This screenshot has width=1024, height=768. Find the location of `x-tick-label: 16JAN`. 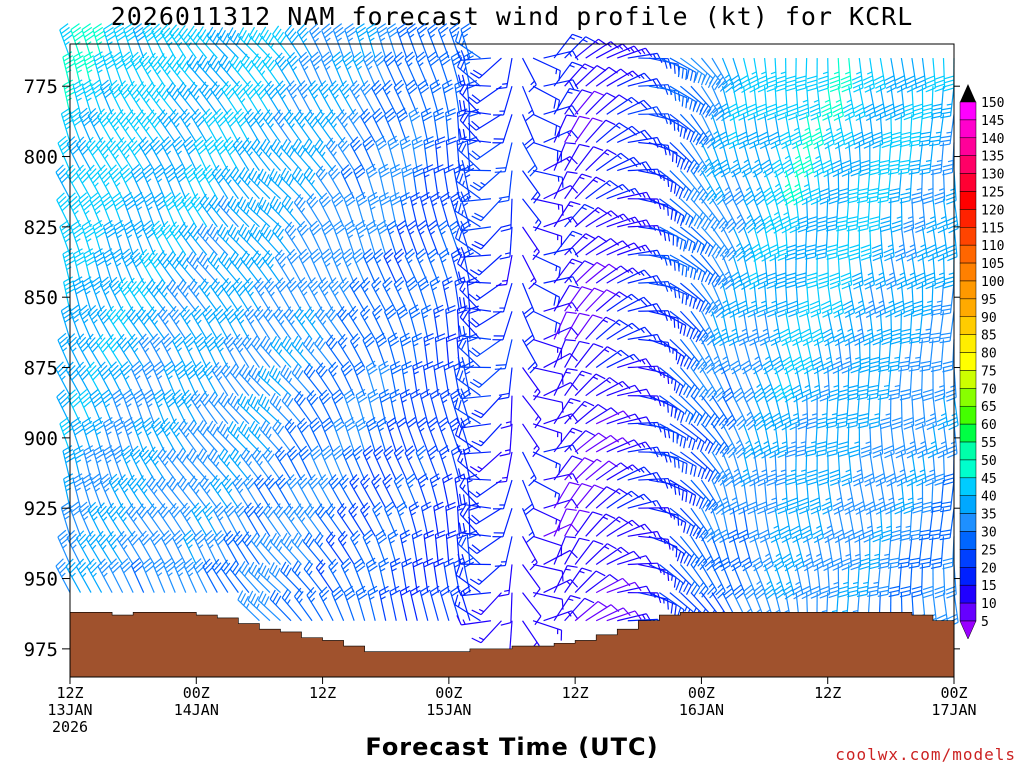

x-tick-label: 16JAN is located at coordinates (701, 710).